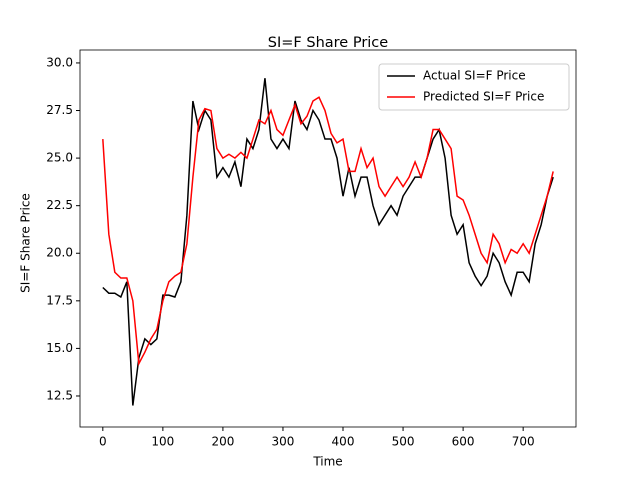 The width and height of the screenshot is (640, 480). What do you see at coordinates (474, 76) in the screenshot?
I see `legend-label: Actual SI=F Price` at bounding box center [474, 76].